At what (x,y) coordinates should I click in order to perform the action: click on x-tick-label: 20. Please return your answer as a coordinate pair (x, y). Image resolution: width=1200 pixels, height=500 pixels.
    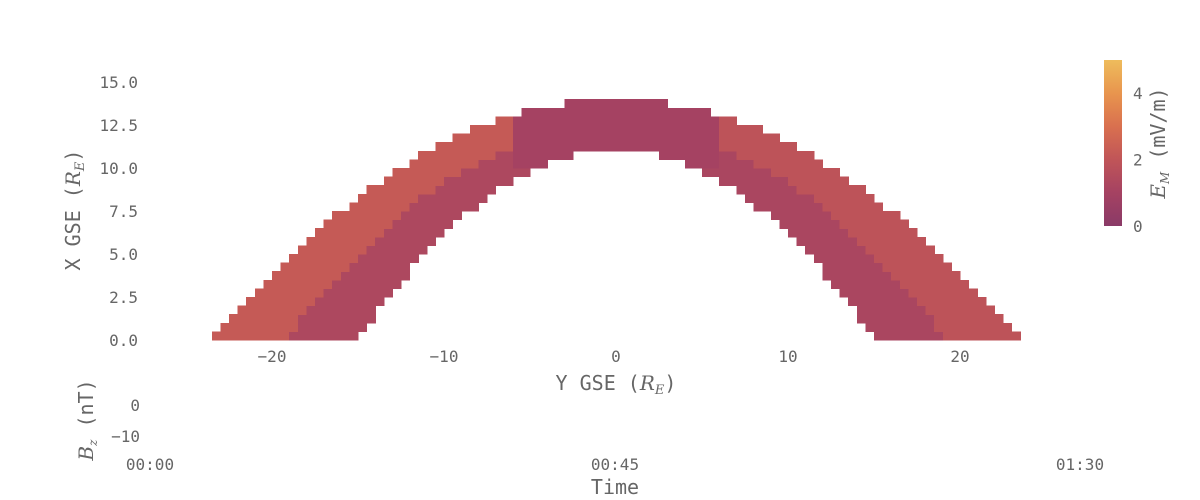
    Looking at the image, I should click on (959, 356).